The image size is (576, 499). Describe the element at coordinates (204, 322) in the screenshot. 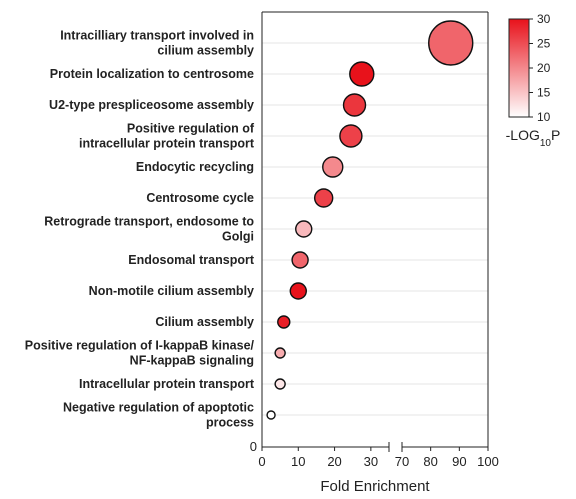

I see `category-label: Cilium assembly` at that location.